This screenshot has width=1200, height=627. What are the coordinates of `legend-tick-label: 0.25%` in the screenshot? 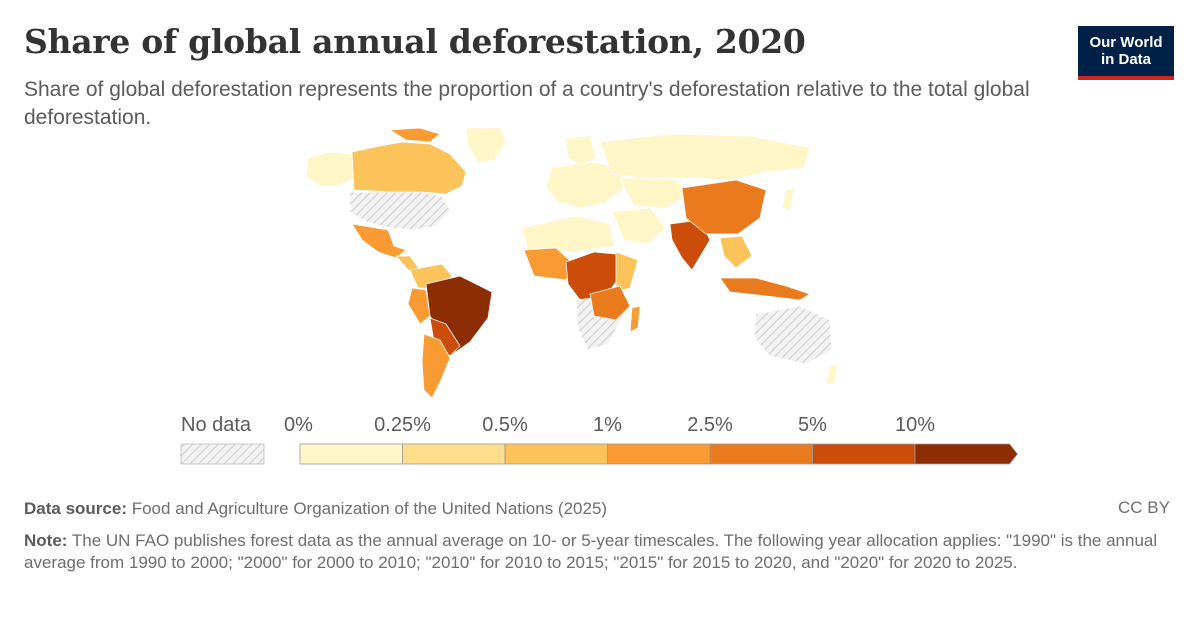 It's located at (402, 425).